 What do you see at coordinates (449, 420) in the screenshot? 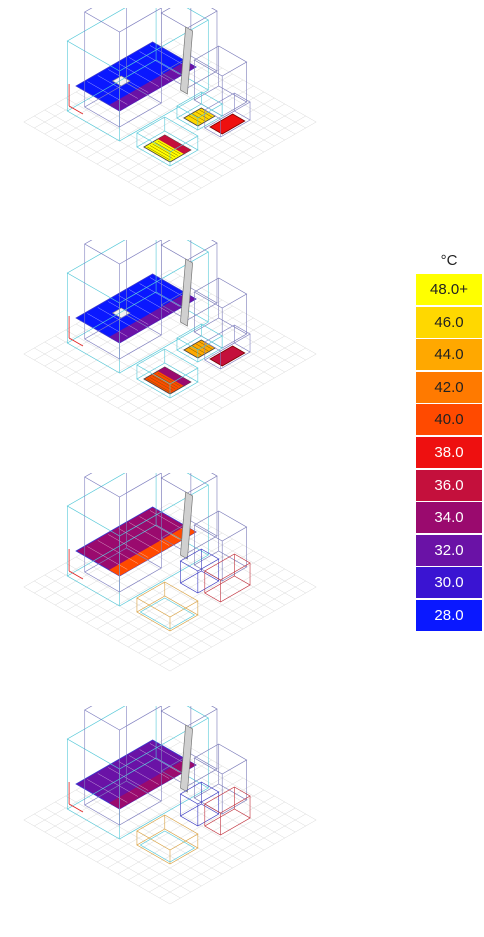
I see `legend-swatch: 40.0` at bounding box center [449, 420].